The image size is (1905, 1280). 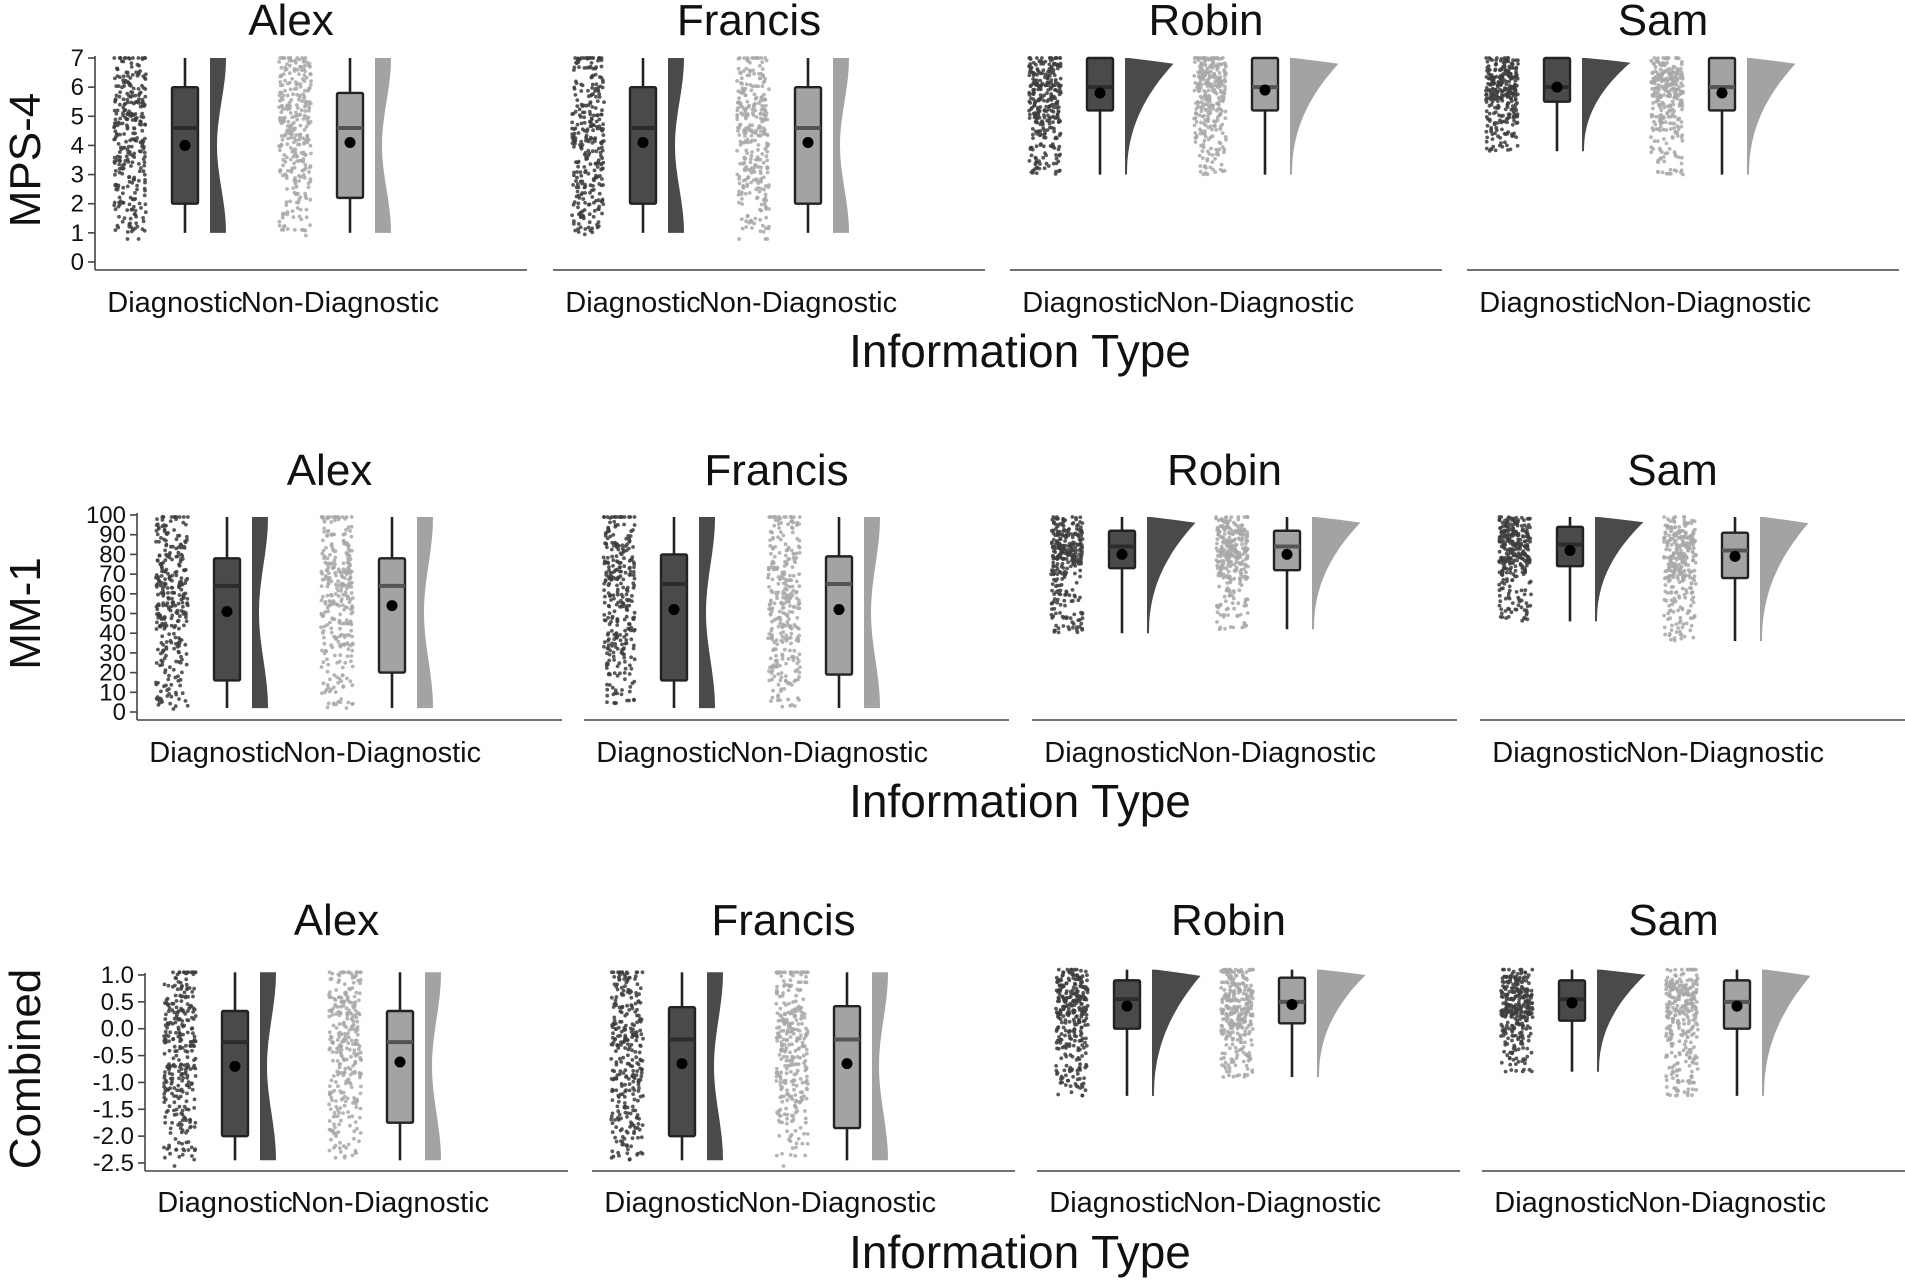 What do you see at coordinates (1336, 573) in the screenshot?
I see `density-cloud` at bounding box center [1336, 573].